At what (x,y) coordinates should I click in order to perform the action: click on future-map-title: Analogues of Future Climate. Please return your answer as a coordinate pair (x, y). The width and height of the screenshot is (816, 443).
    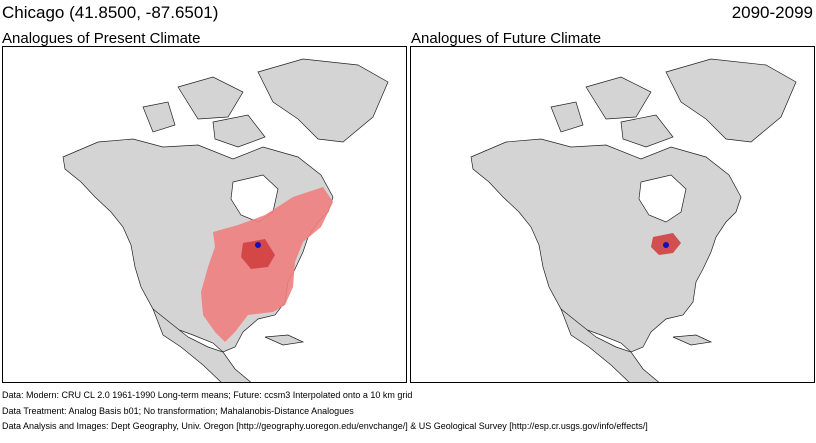
    Looking at the image, I should click on (506, 38).